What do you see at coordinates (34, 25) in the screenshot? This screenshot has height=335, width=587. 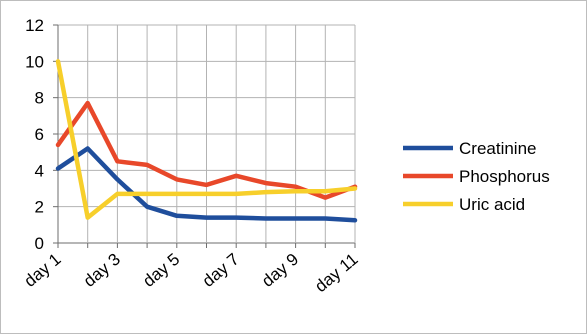 I see `y-tick-label: 12` at bounding box center [34, 25].